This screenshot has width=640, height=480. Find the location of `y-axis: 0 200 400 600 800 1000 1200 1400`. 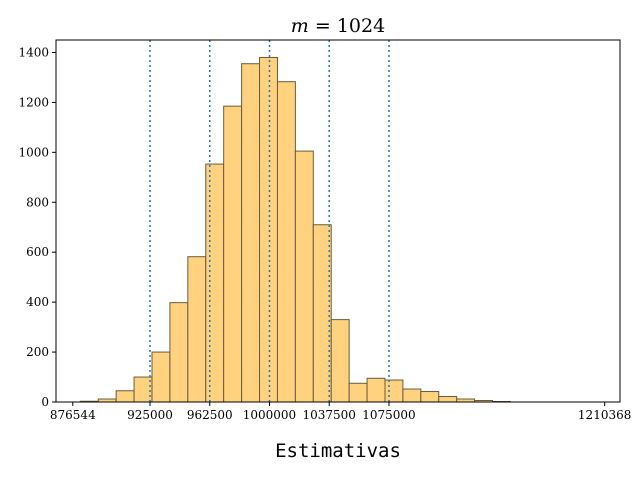

y-axis: 0 200 400 600 800 1000 1200 1400 is located at coordinates (37, 227).